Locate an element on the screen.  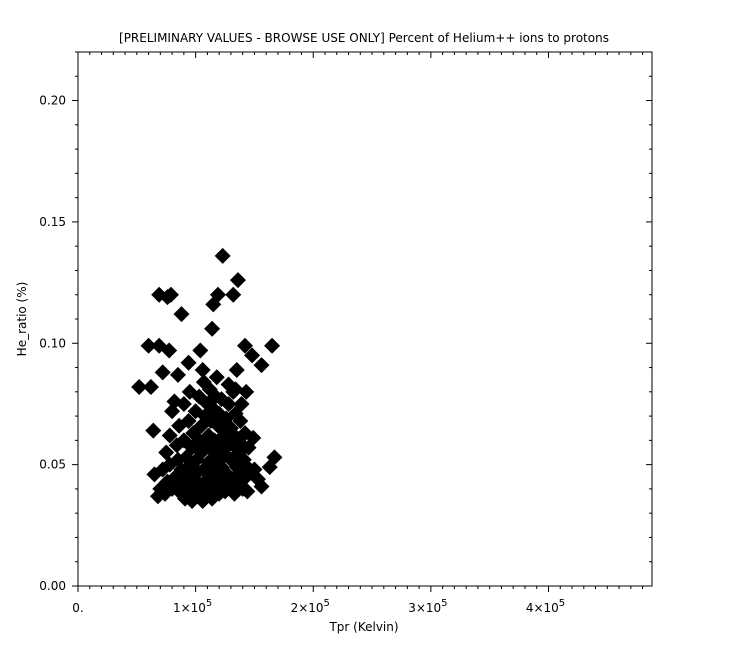
x-tick-label: 2×10⁵ is located at coordinates (310, 606).